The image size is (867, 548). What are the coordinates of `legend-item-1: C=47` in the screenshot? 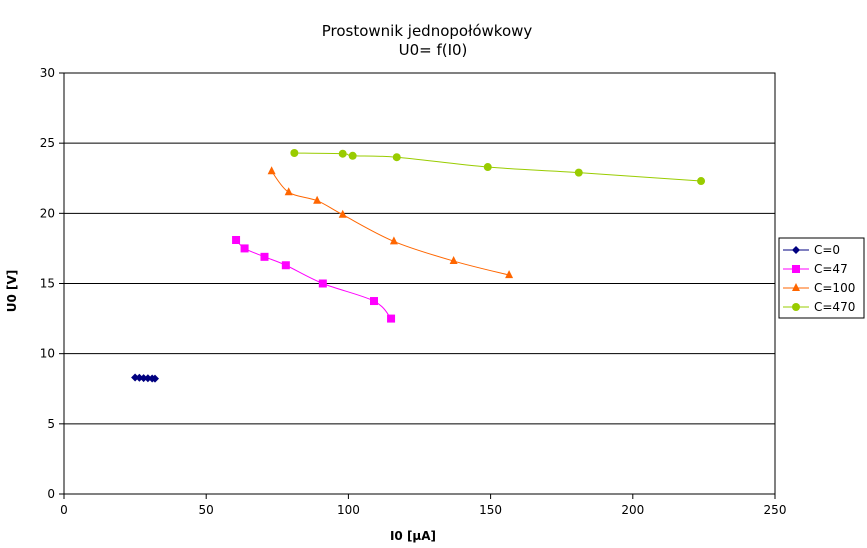 It's located at (815, 269).